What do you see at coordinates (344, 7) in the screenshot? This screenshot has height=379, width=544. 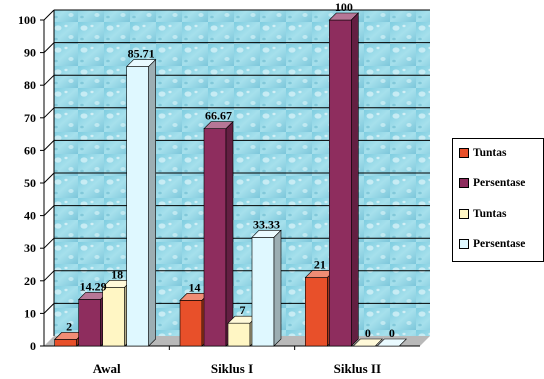 I see `data-label: 100` at bounding box center [344, 7].